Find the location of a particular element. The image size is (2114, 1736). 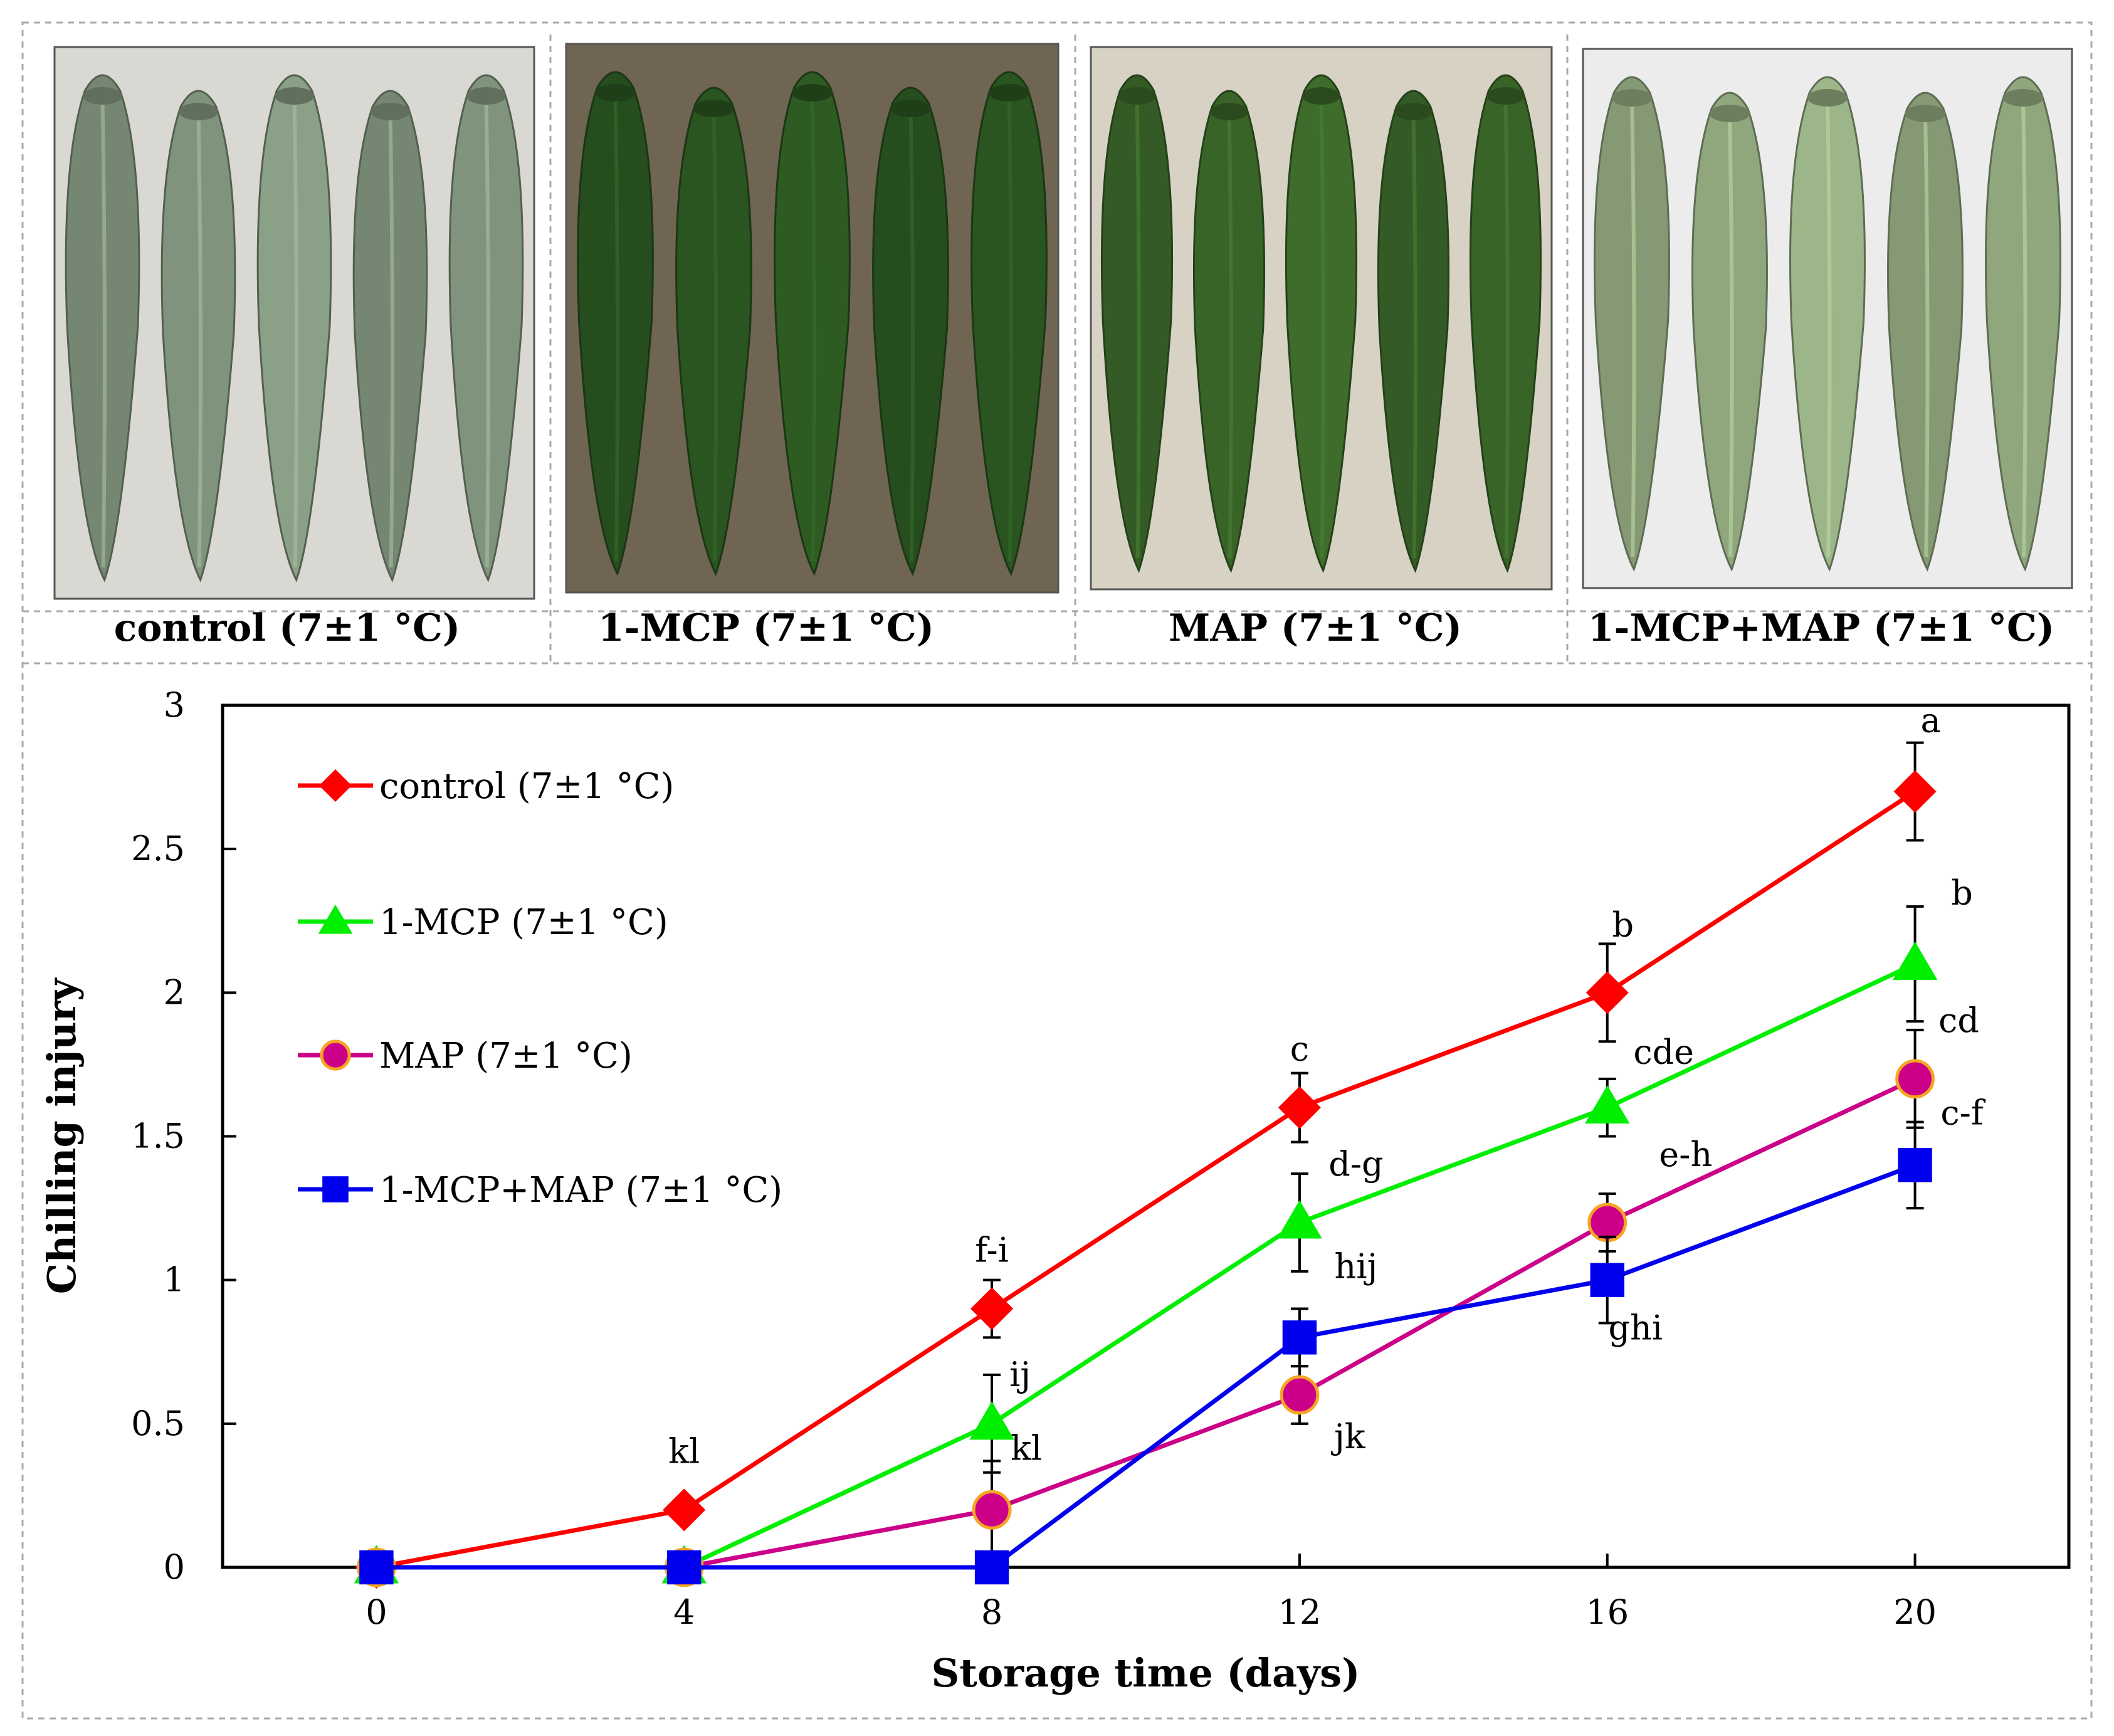

significance-letter: b is located at coordinates (1623, 924).